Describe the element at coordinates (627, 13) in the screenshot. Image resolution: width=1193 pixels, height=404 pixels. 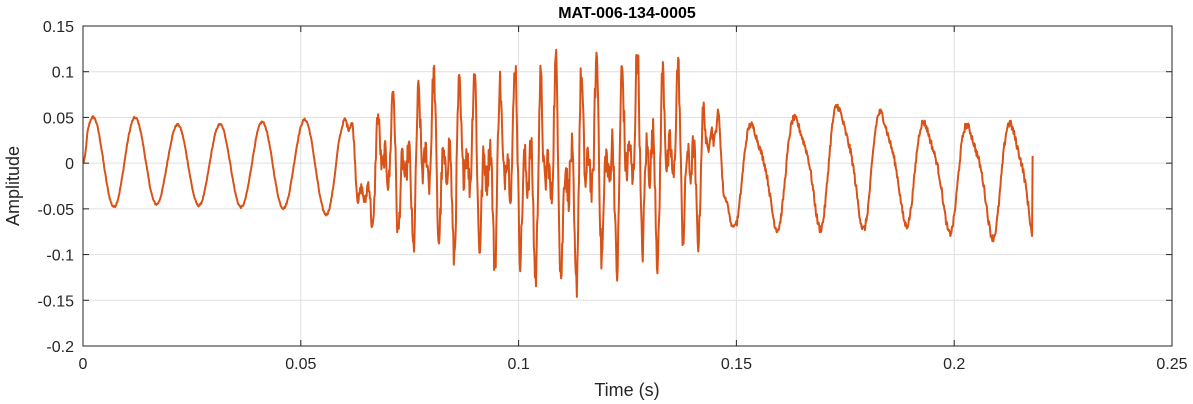
I see `chart-title: MAT-006-134-0005` at that location.